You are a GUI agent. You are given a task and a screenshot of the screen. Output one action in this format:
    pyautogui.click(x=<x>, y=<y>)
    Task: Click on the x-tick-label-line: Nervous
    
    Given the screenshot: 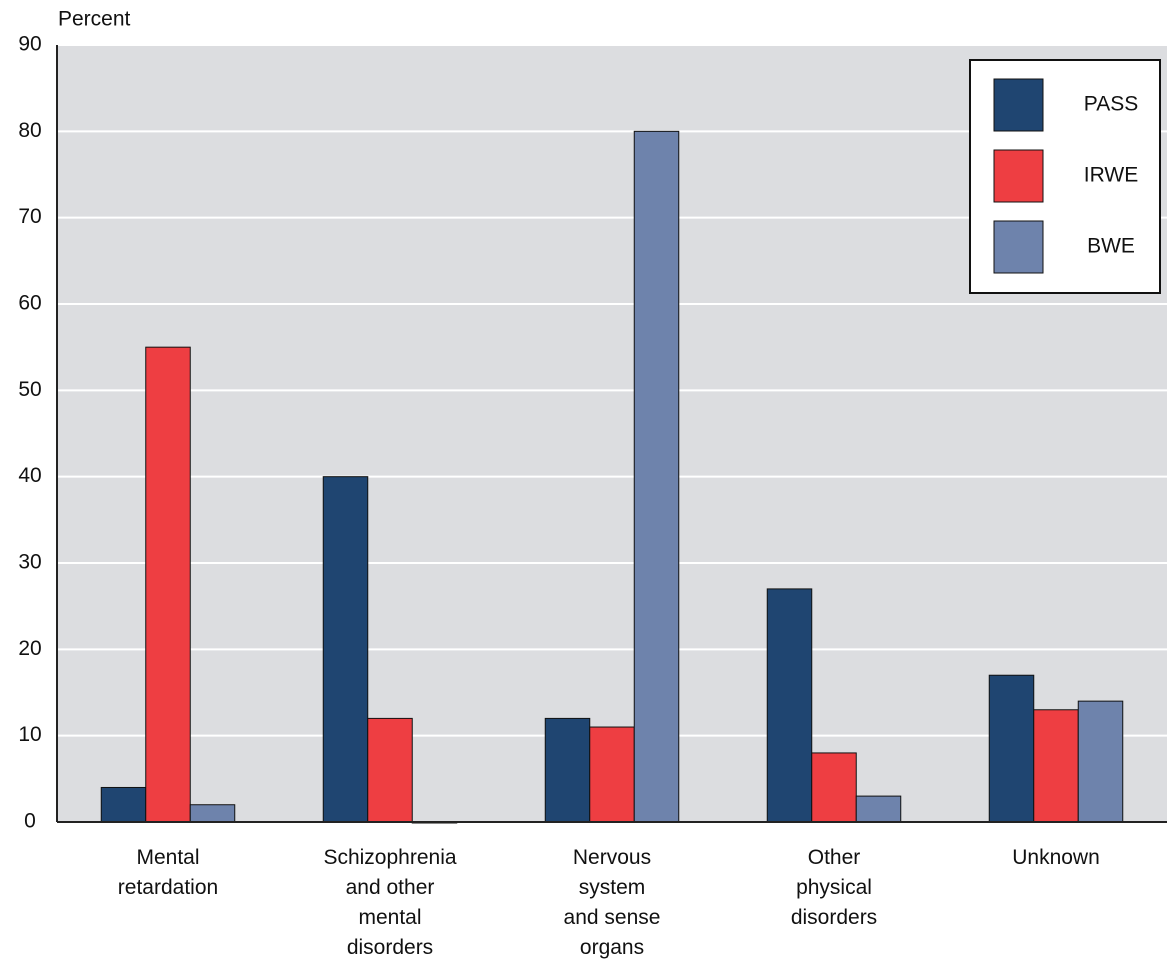 What is the action you would take?
    pyautogui.click(x=612, y=857)
    